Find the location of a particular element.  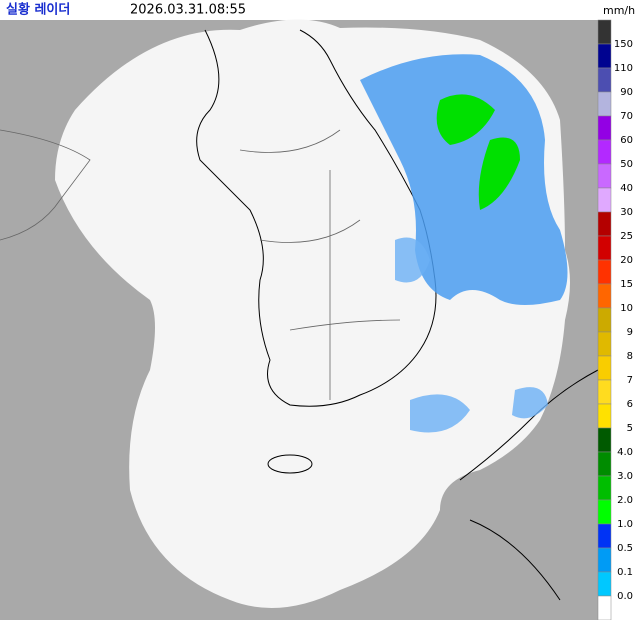

legend-label: 0.1 is located at coordinates (625, 572).